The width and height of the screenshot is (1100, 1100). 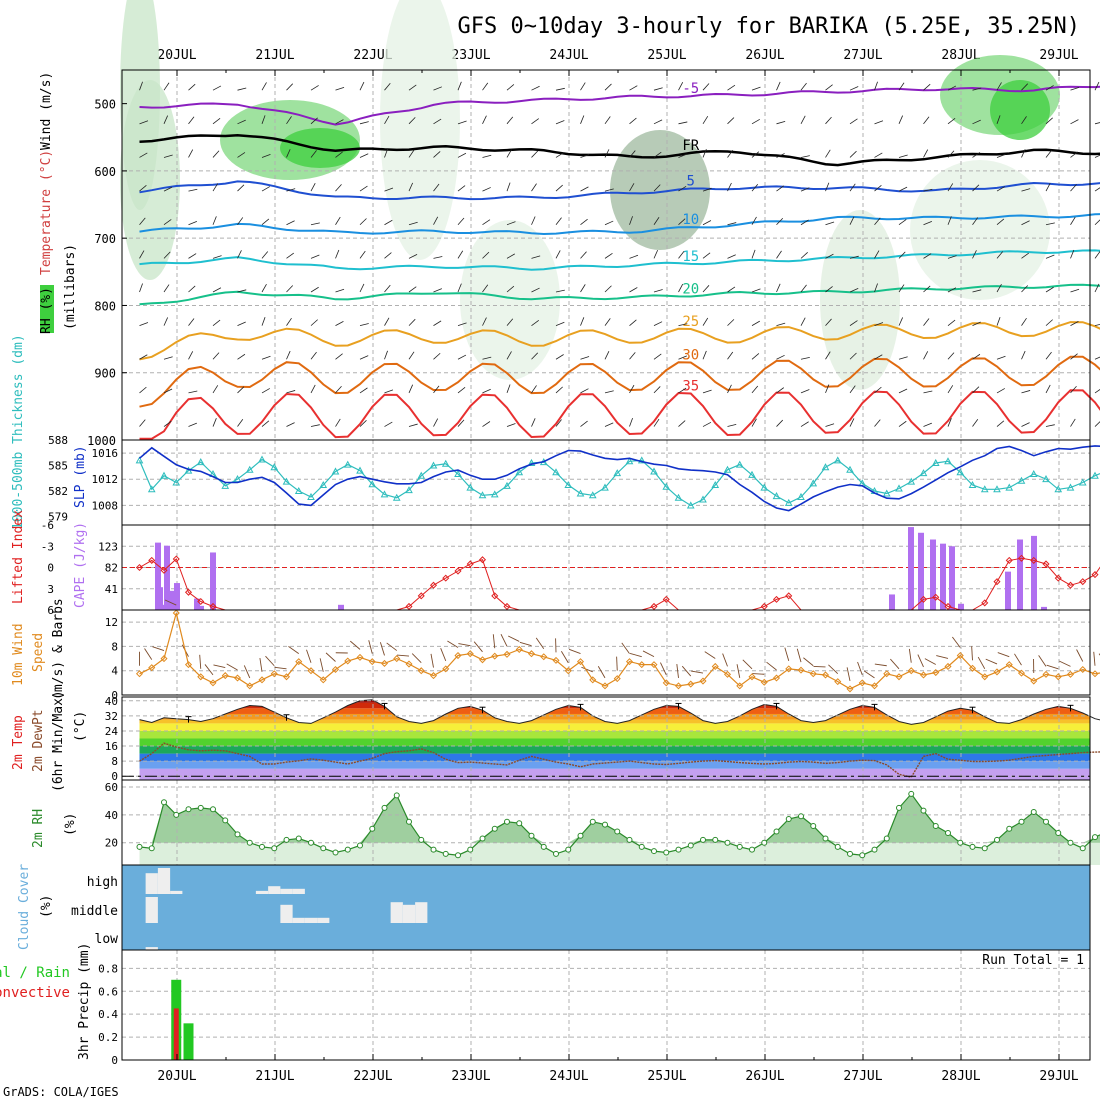 What do you see at coordinates (111, 815) in the screenshot?
I see `rh-tick: 40` at bounding box center [111, 815].